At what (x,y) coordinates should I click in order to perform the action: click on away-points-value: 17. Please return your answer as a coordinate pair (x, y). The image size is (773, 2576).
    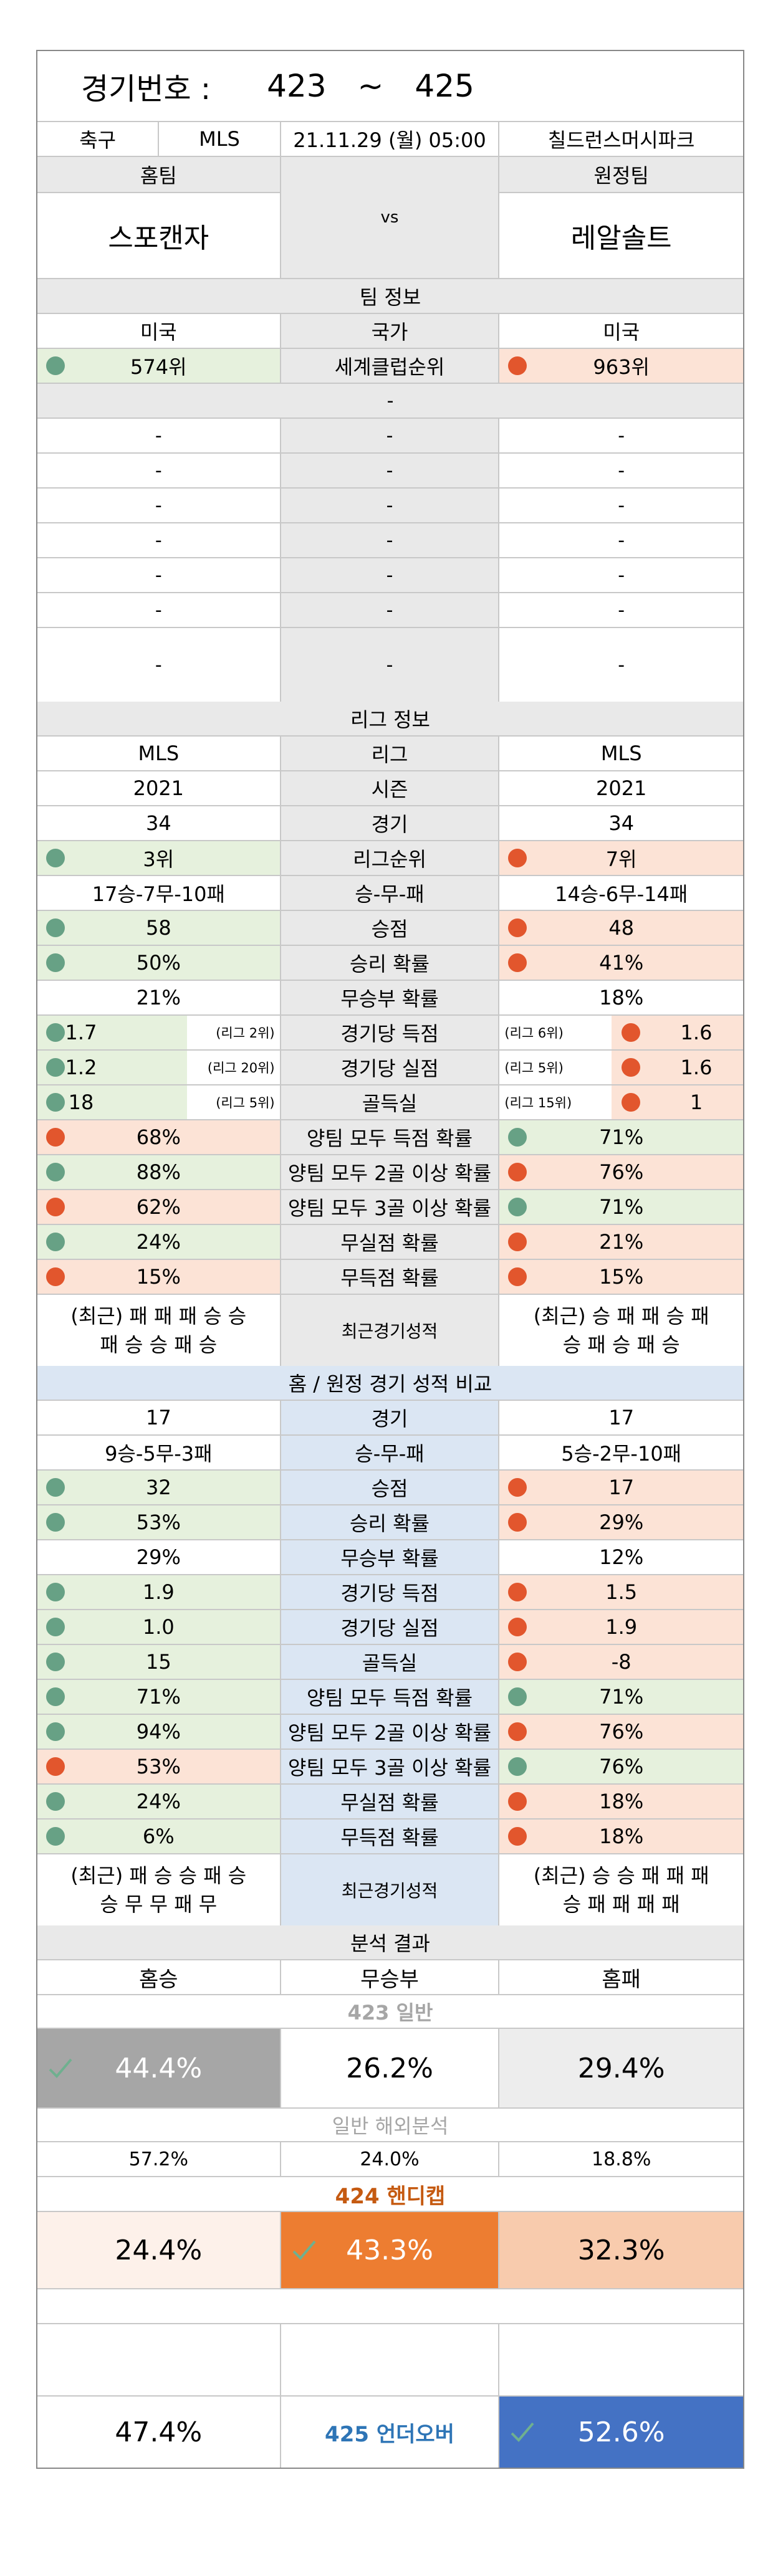
    Looking at the image, I should click on (622, 1487).